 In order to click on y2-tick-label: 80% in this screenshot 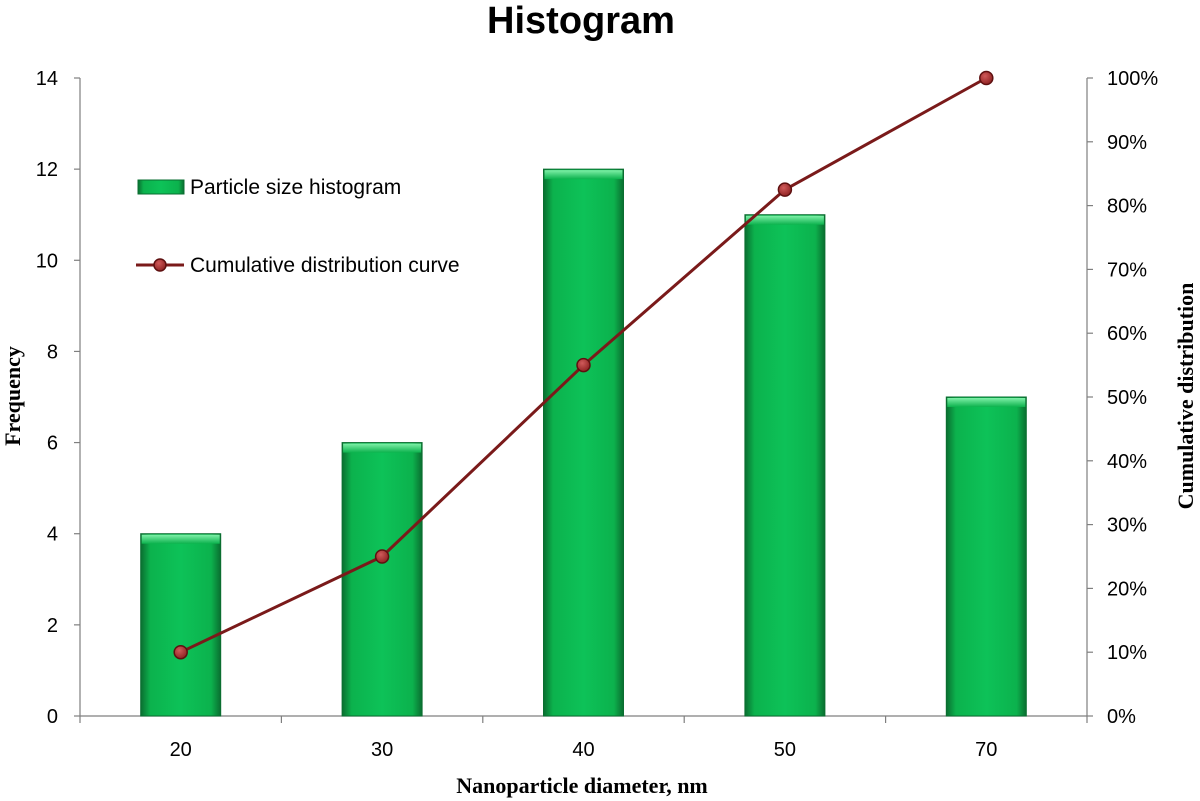, I will do `click(1127, 207)`.